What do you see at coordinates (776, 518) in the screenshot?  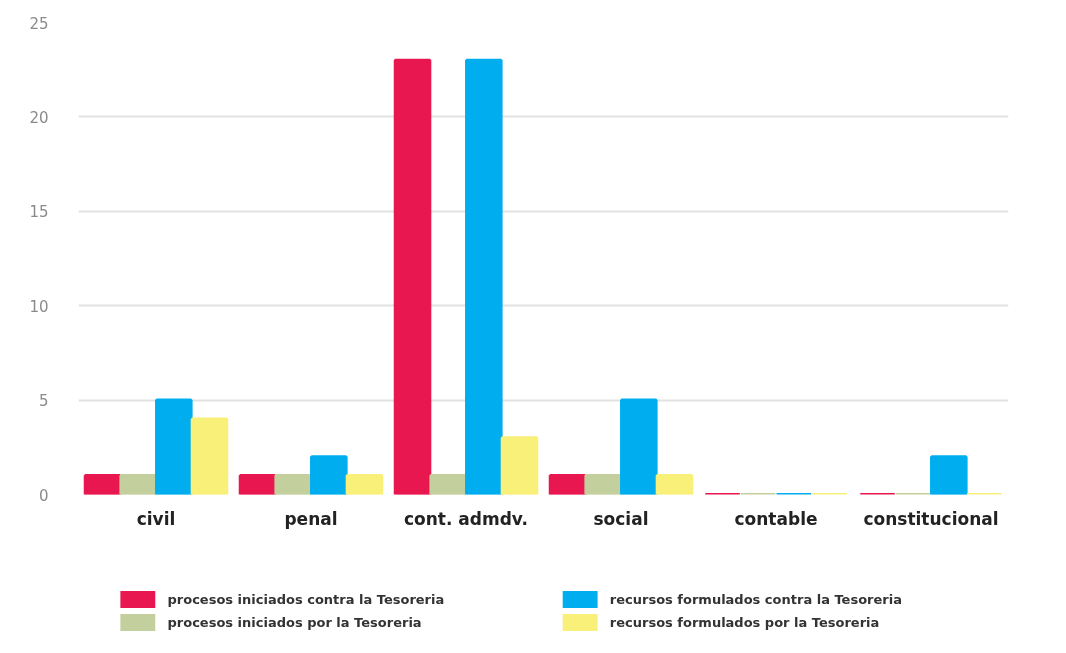 I see `x-tick-label: contable` at bounding box center [776, 518].